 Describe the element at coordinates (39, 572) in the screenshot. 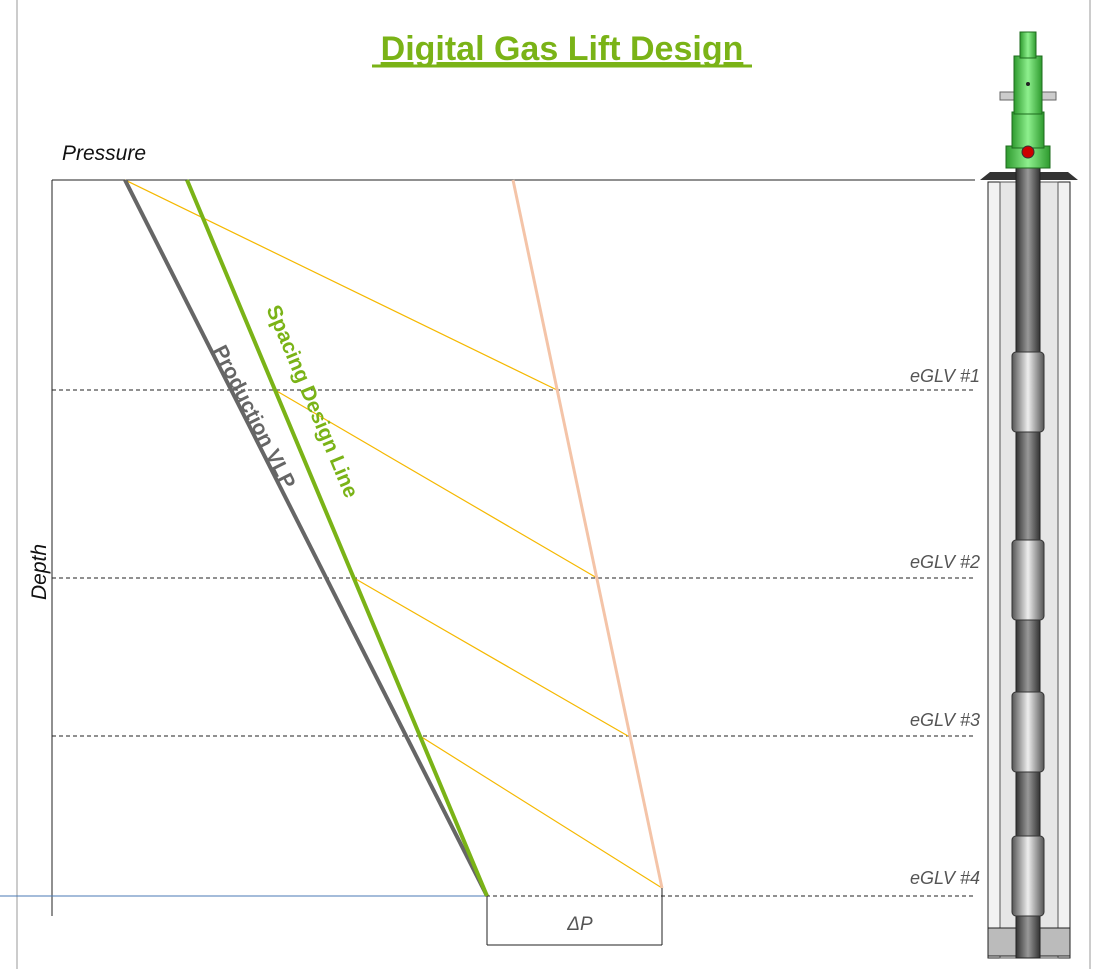

I see `y-axis-label: Depth` at that location.